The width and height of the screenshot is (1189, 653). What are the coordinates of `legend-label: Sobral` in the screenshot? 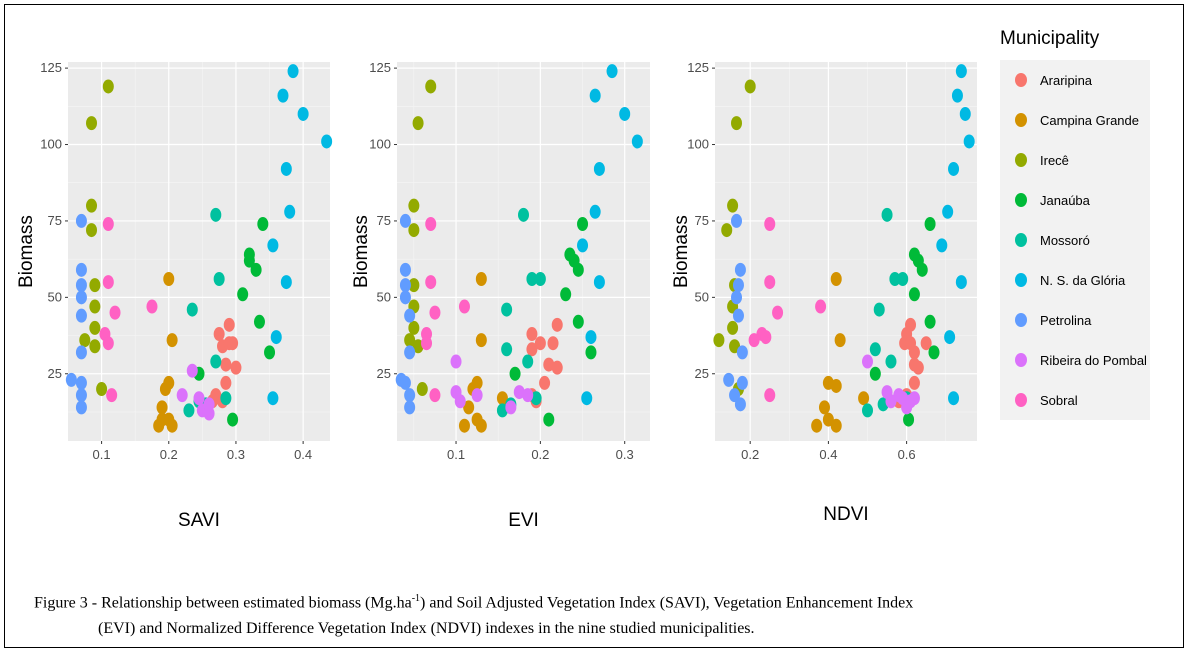 It's located at (1059, 400).